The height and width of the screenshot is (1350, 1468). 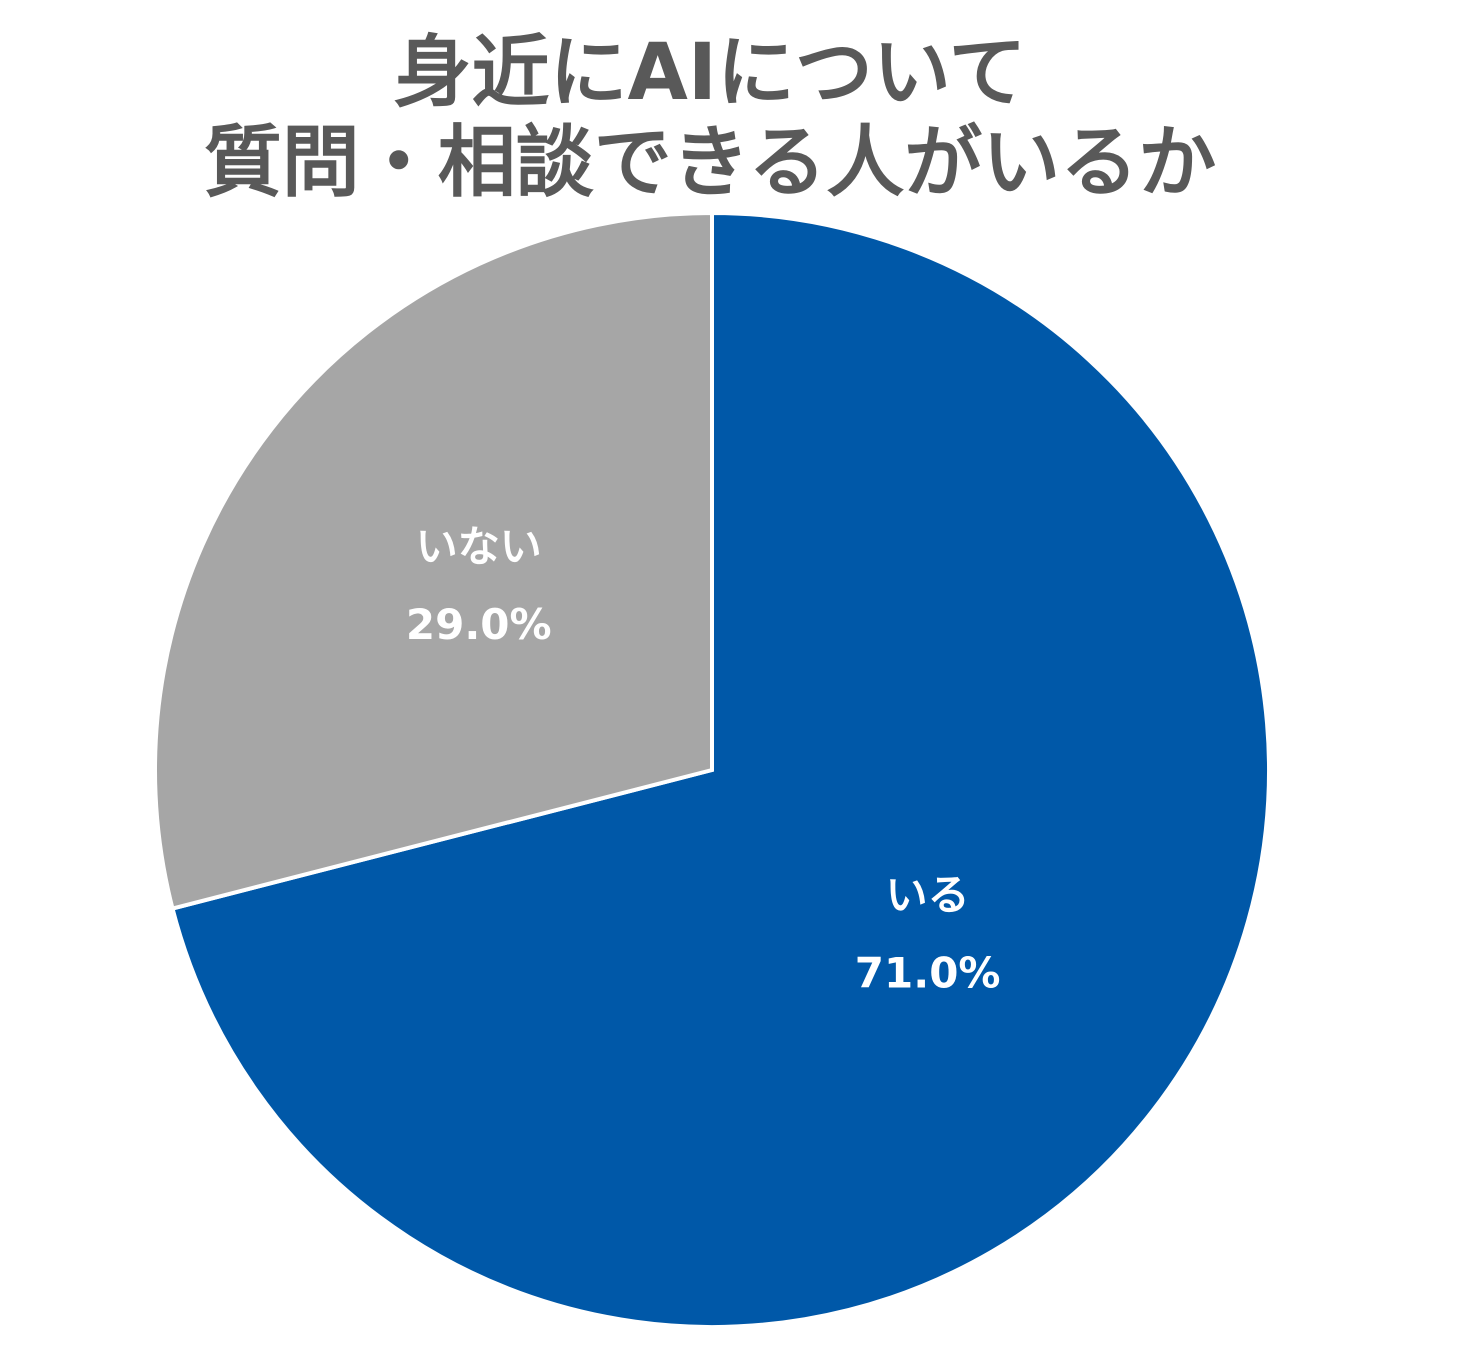 What do you see at coordinates (710, 163) in the screenshot?
I see `chart-title-line-2: 質問・相談できる人がいるか` at bounding box center [710, 163].